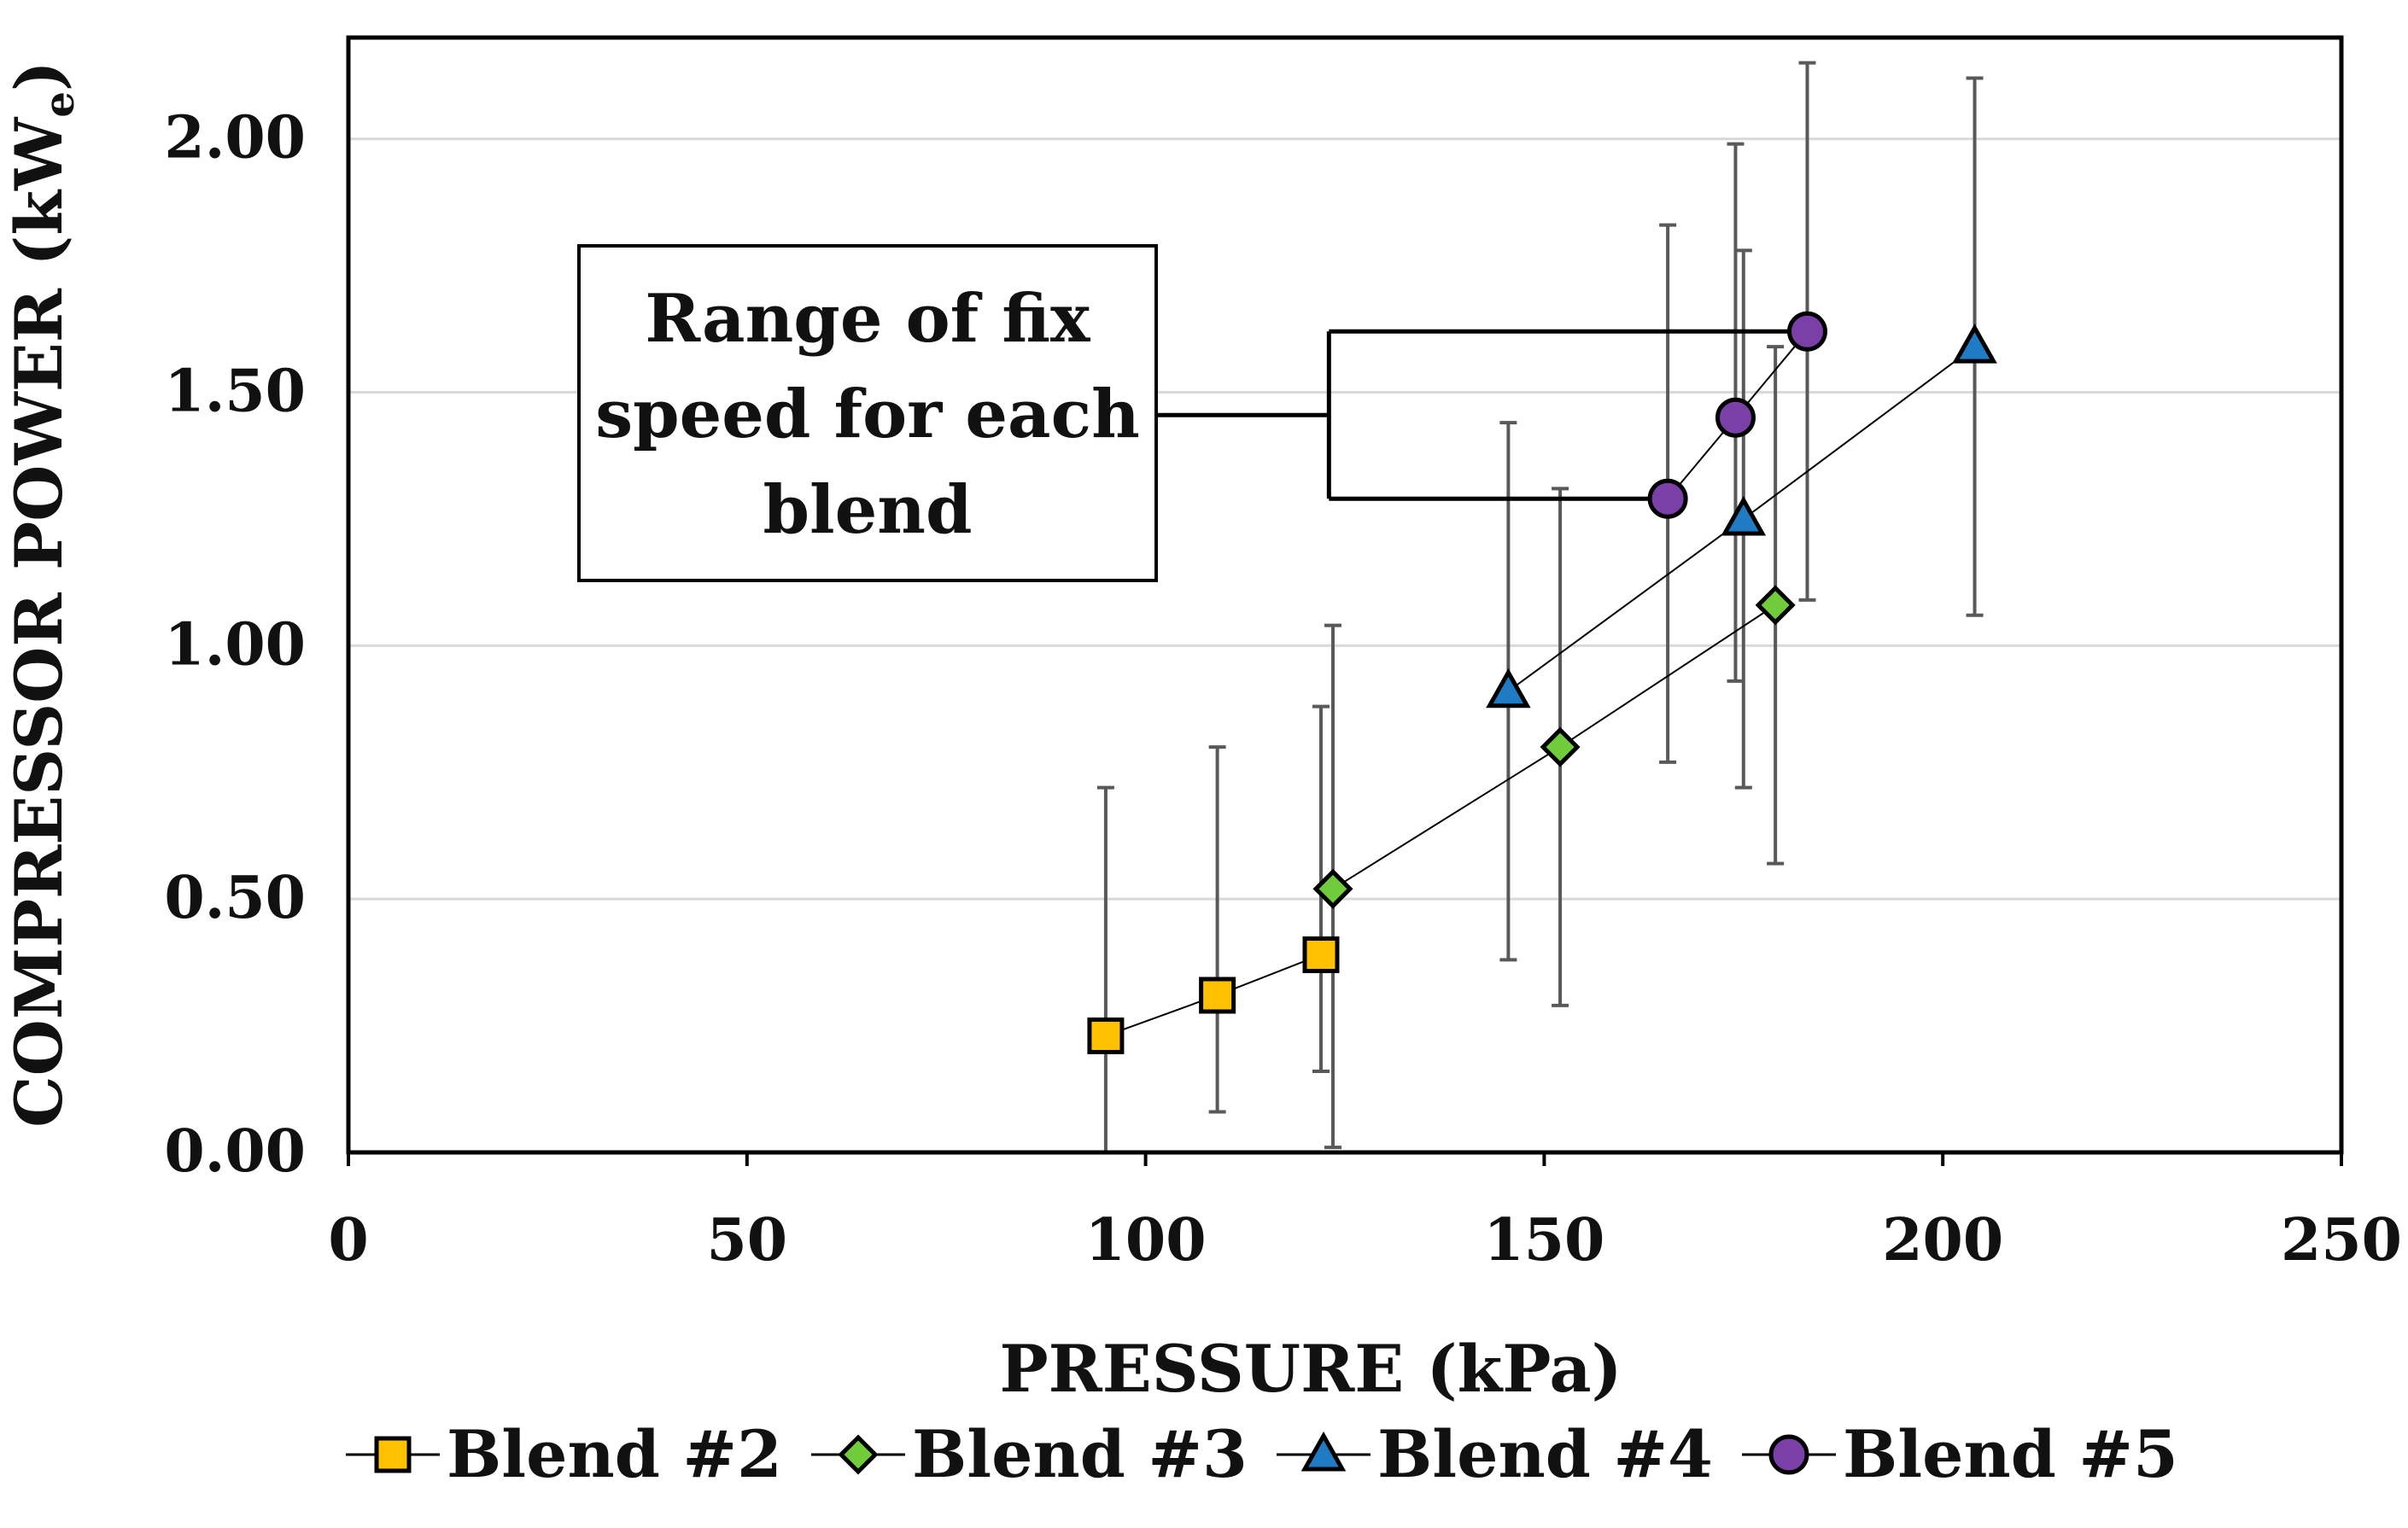 The height and width of the screenshot is (1528, 2408). Describe the element at coordinates (1942, 1240) in the screenshot. I see `x-tick-label-4: 200` at that location.